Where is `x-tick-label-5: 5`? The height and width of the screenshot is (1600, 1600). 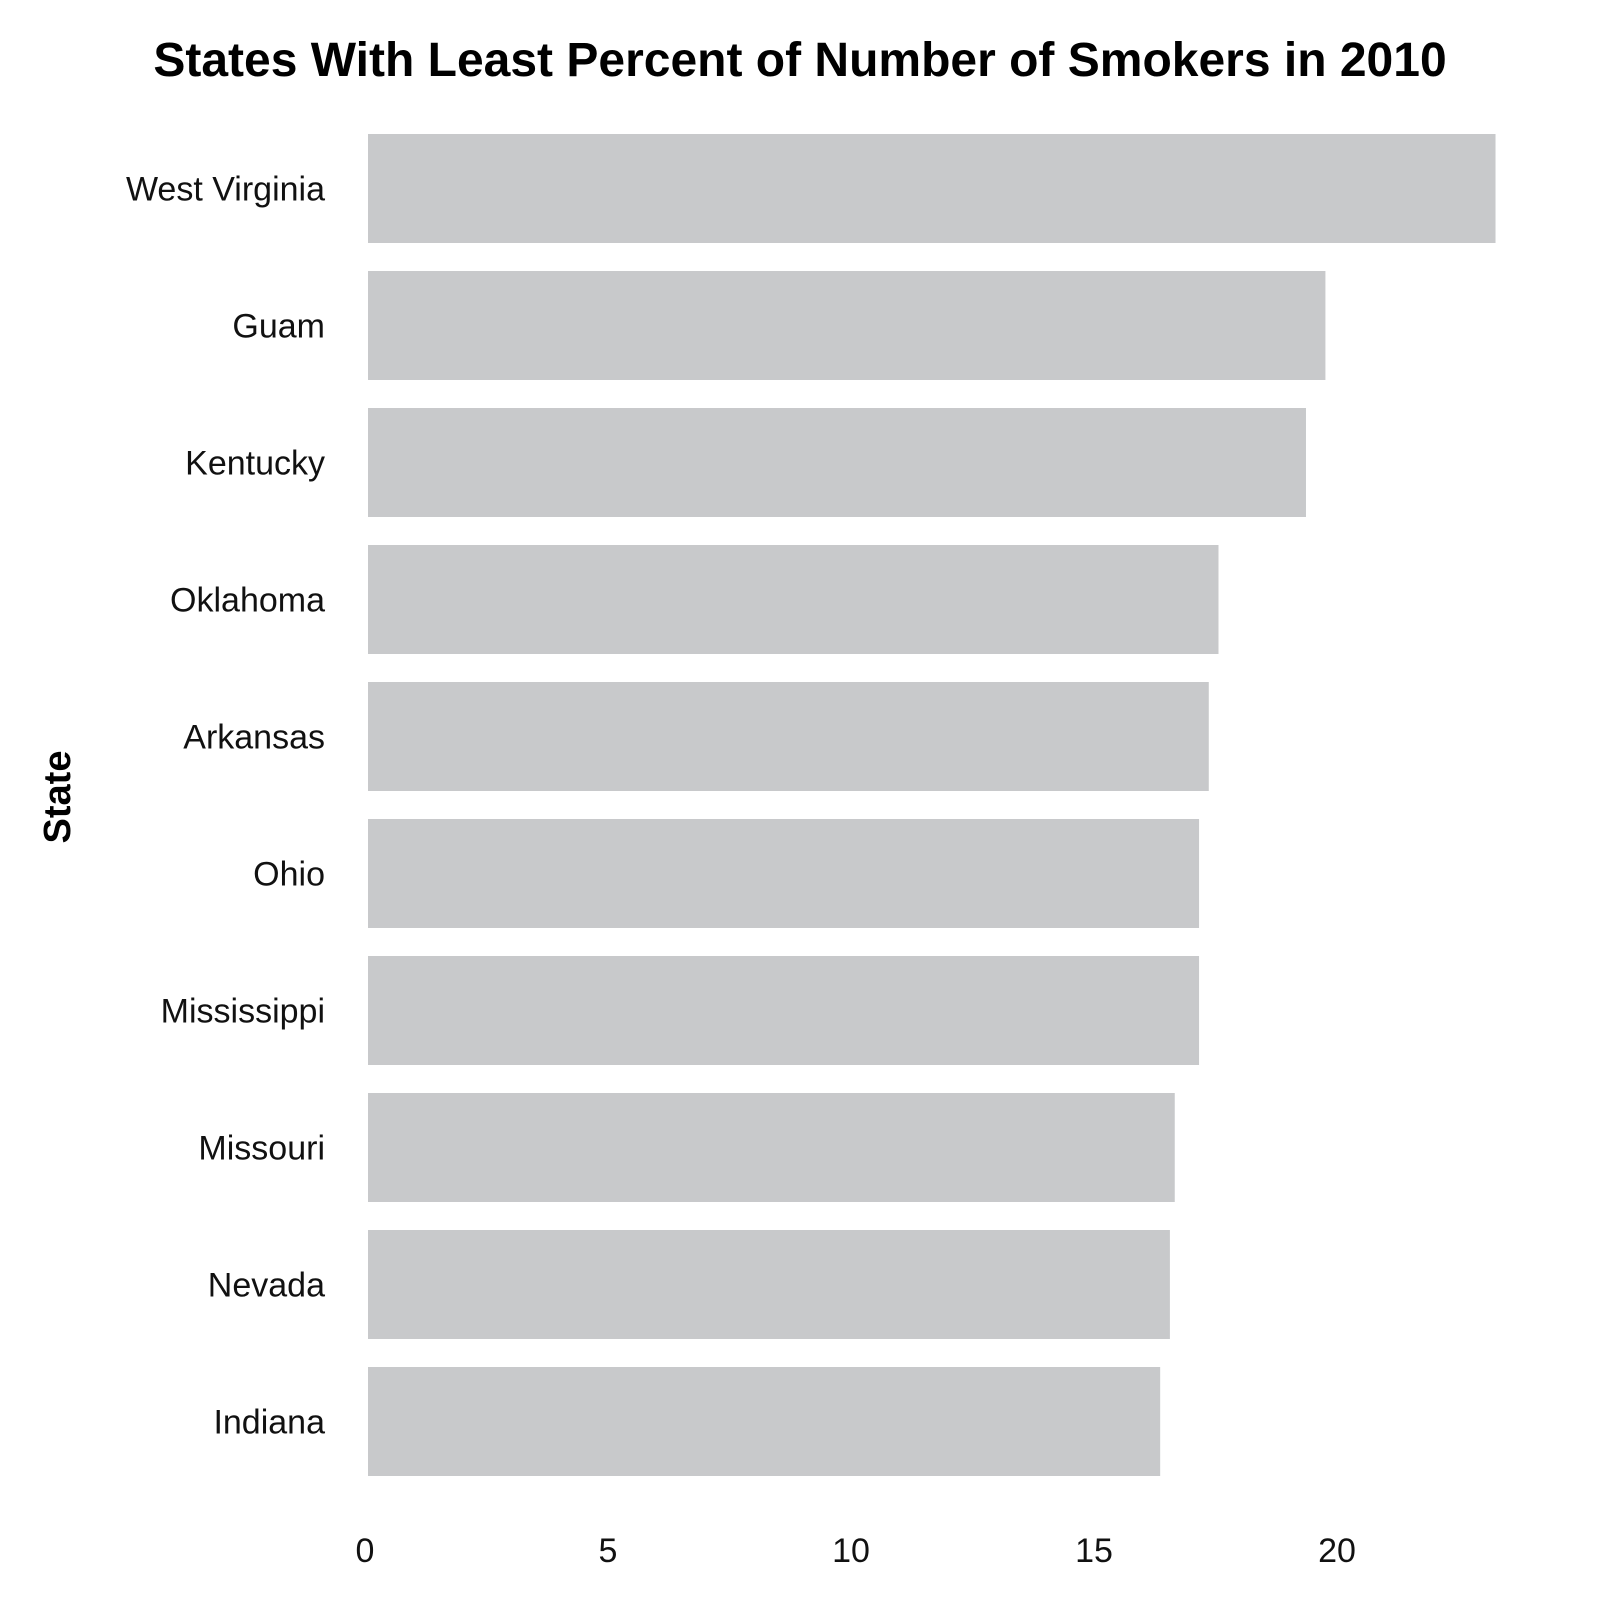 x-tick-label-5: 5 is located at coordinates (608, 1551).